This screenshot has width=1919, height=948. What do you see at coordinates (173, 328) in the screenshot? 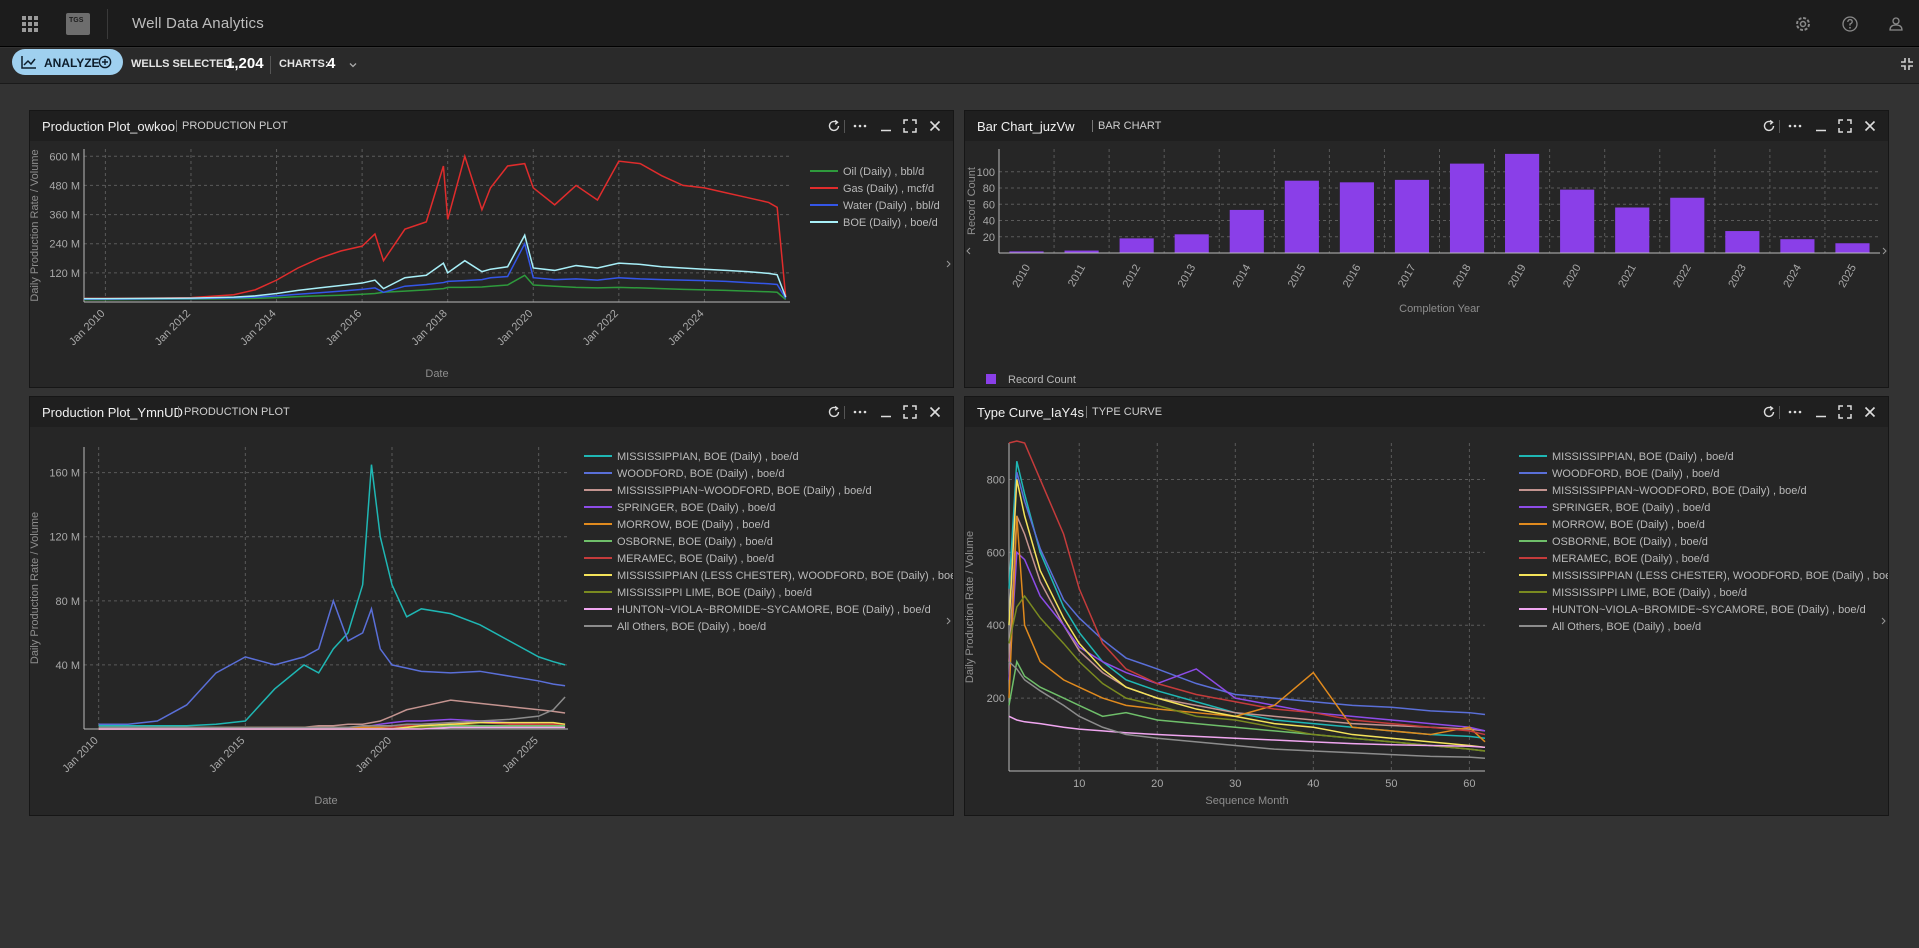
I see `x-tick-label: Jan 2012` at bounding box center [173, 328].